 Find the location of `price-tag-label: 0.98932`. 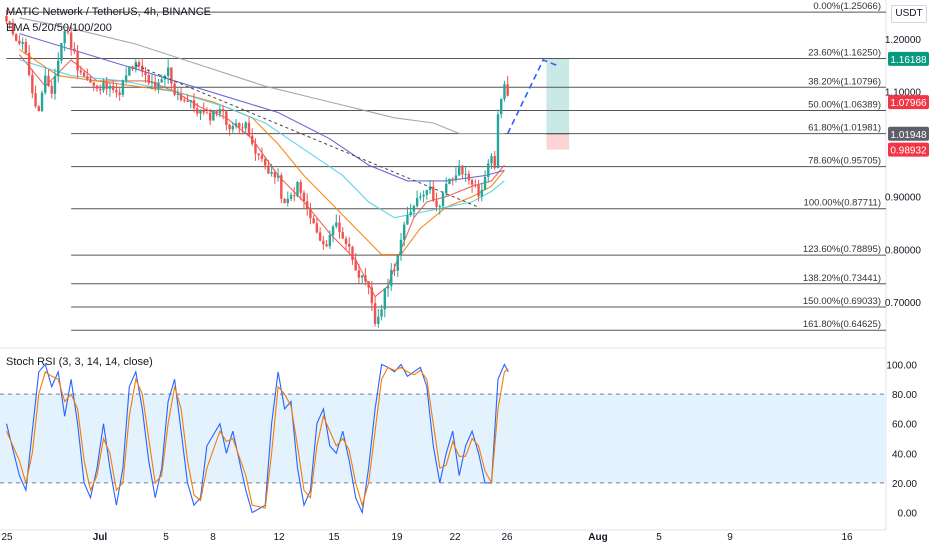

price-tag-label: 0.98932 is located at coordinates (908, 151).